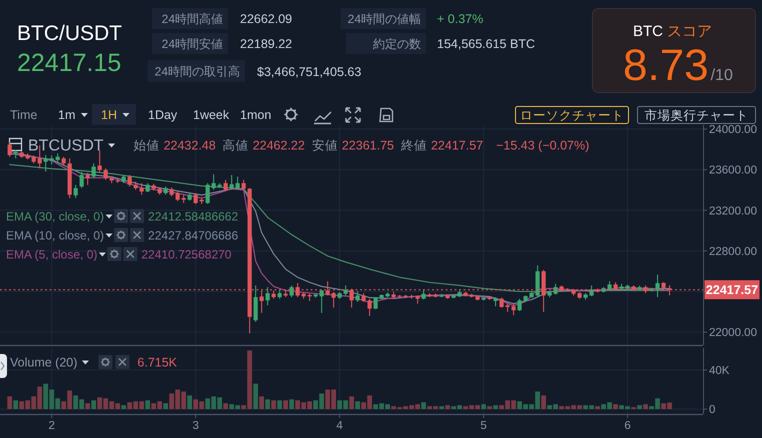 This screenshot has width=762, height=438. I want to click on y-tick-label: 0, so click(712, 410).